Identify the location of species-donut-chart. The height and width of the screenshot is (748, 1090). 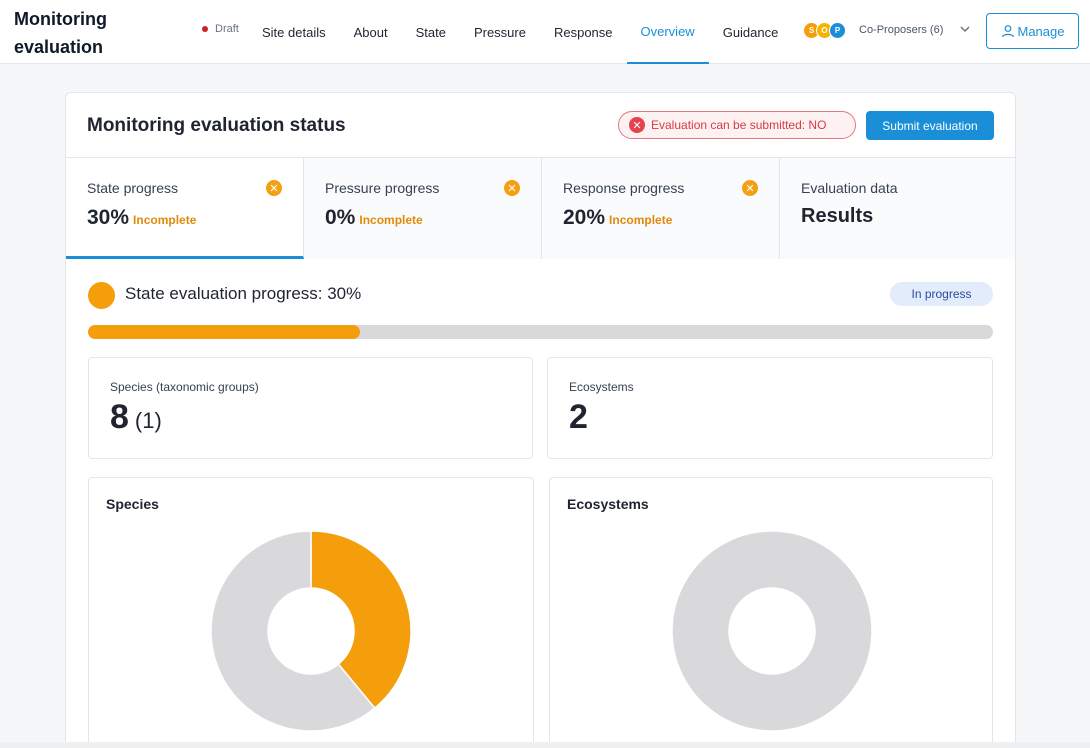
(311, 631).